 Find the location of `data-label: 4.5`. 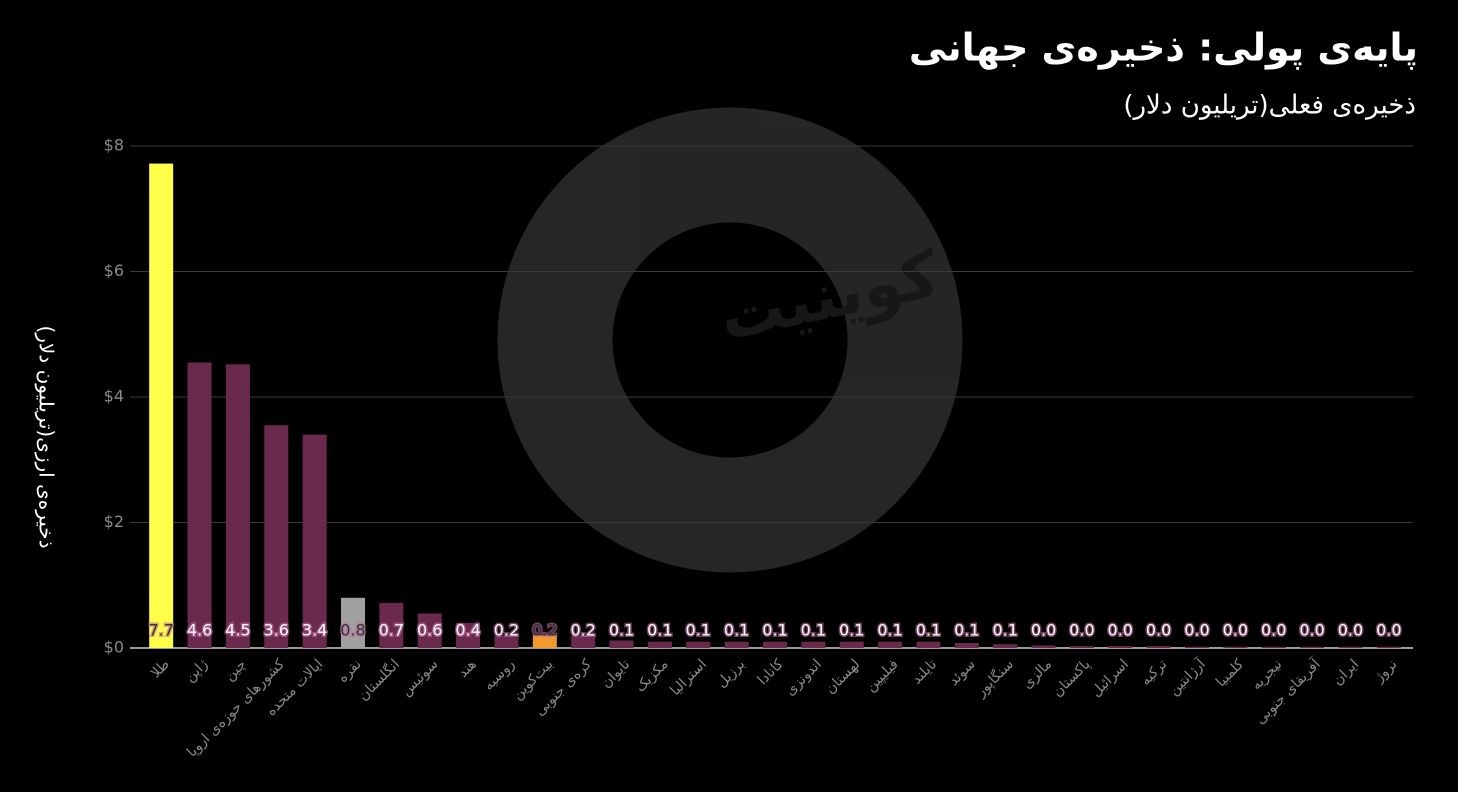

data-label: 4.5 is located at coordinates (237, 630).